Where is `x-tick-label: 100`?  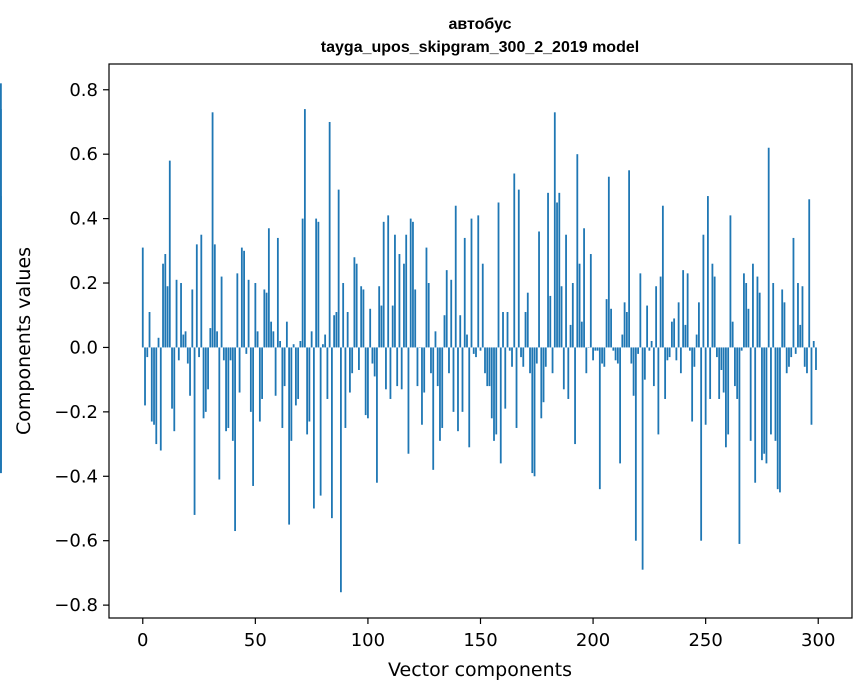 x-tick-label: 100 is located at coordinates (368, 640).